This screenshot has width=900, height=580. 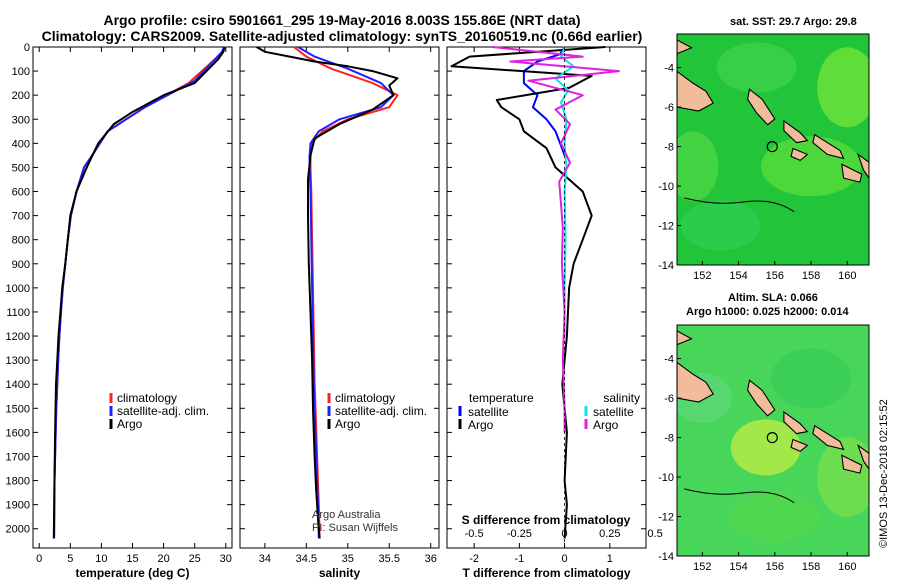 I want to click on sst-lat-tick-label: -12, so click(x=666, y=227).